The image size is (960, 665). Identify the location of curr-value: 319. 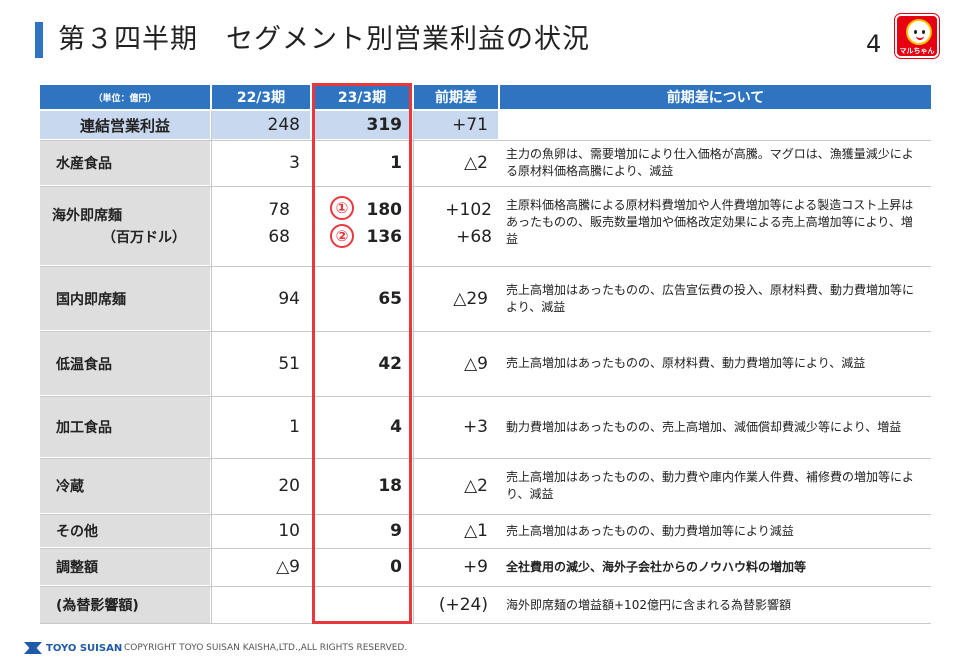
(362, 125).